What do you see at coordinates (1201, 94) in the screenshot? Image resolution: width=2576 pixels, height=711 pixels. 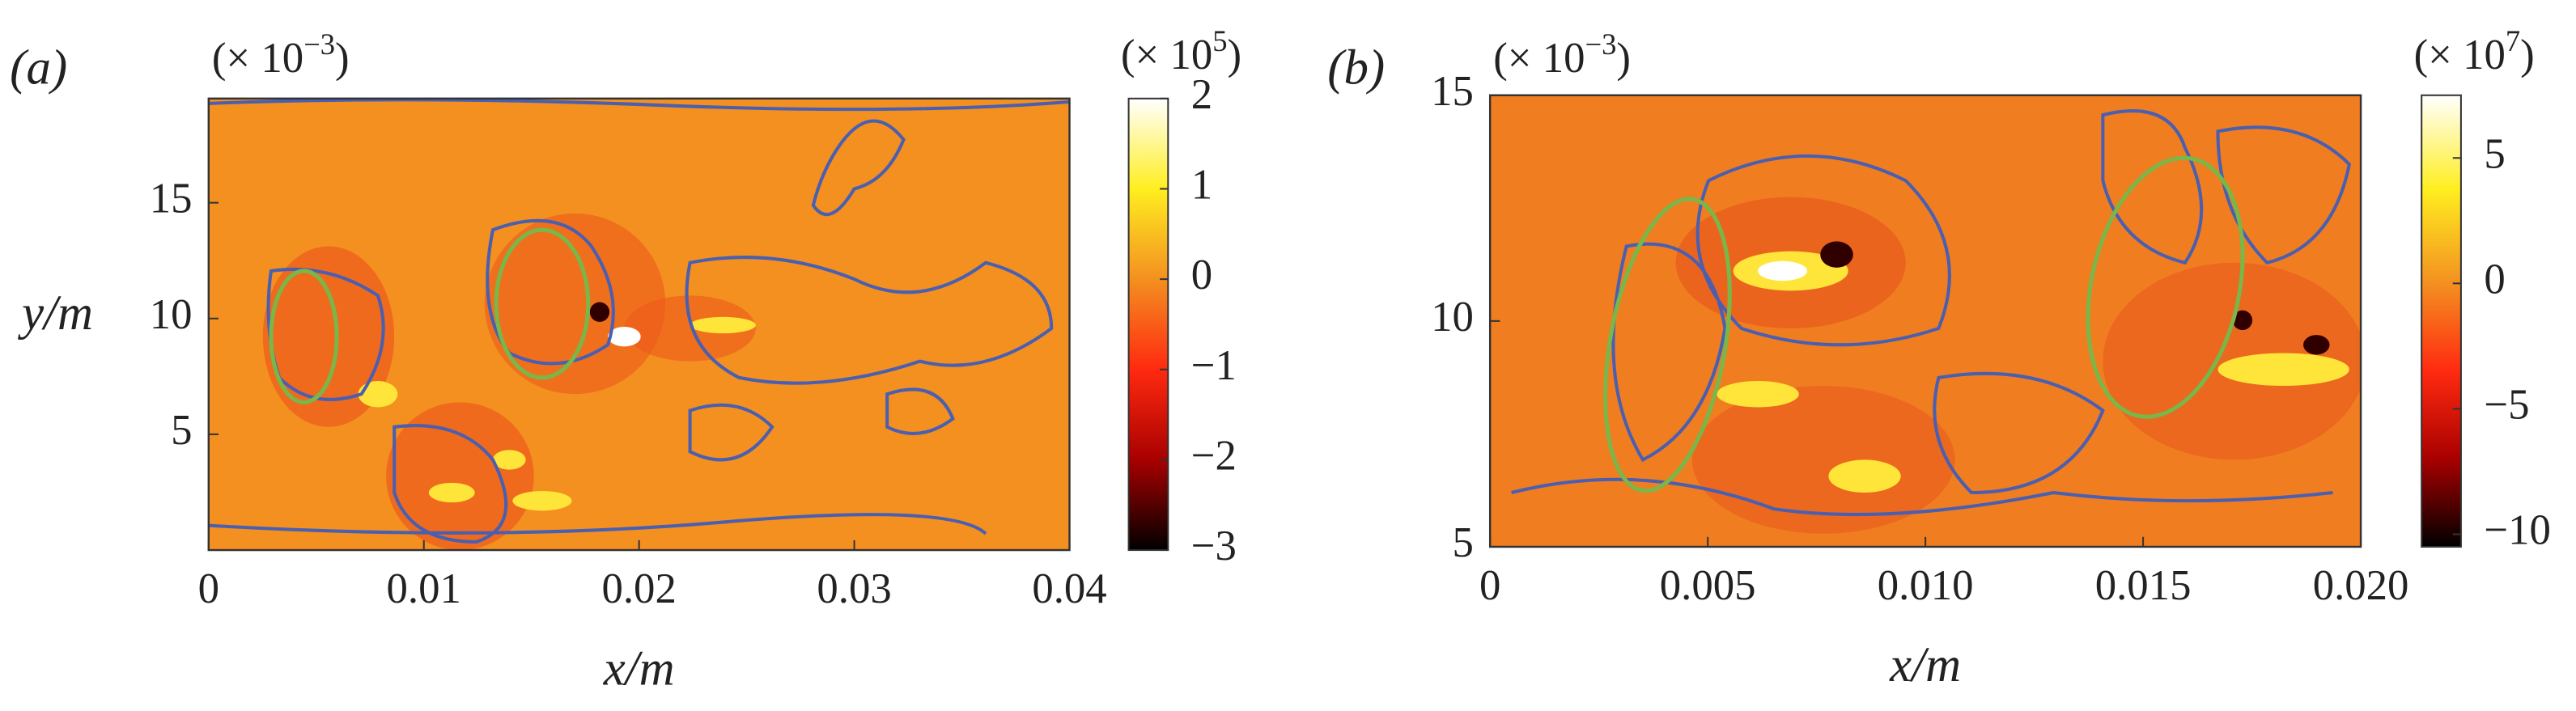 I see `colorbar-tick-label: 2` at bounding box center [1201, 94].